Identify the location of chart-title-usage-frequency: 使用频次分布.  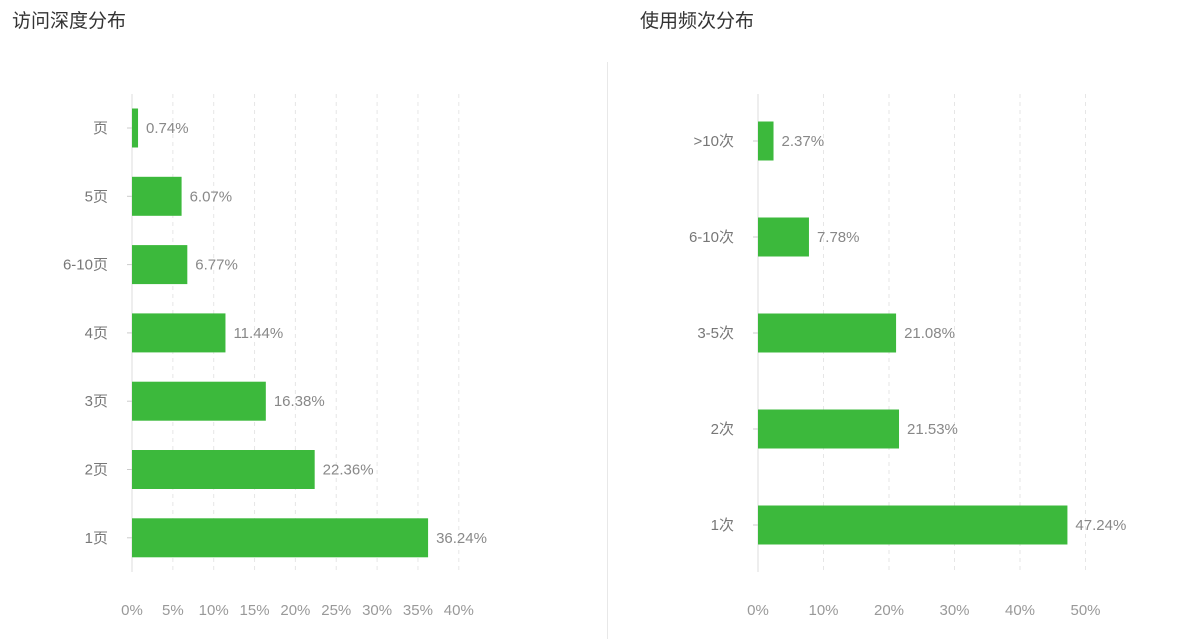
(697, 21).